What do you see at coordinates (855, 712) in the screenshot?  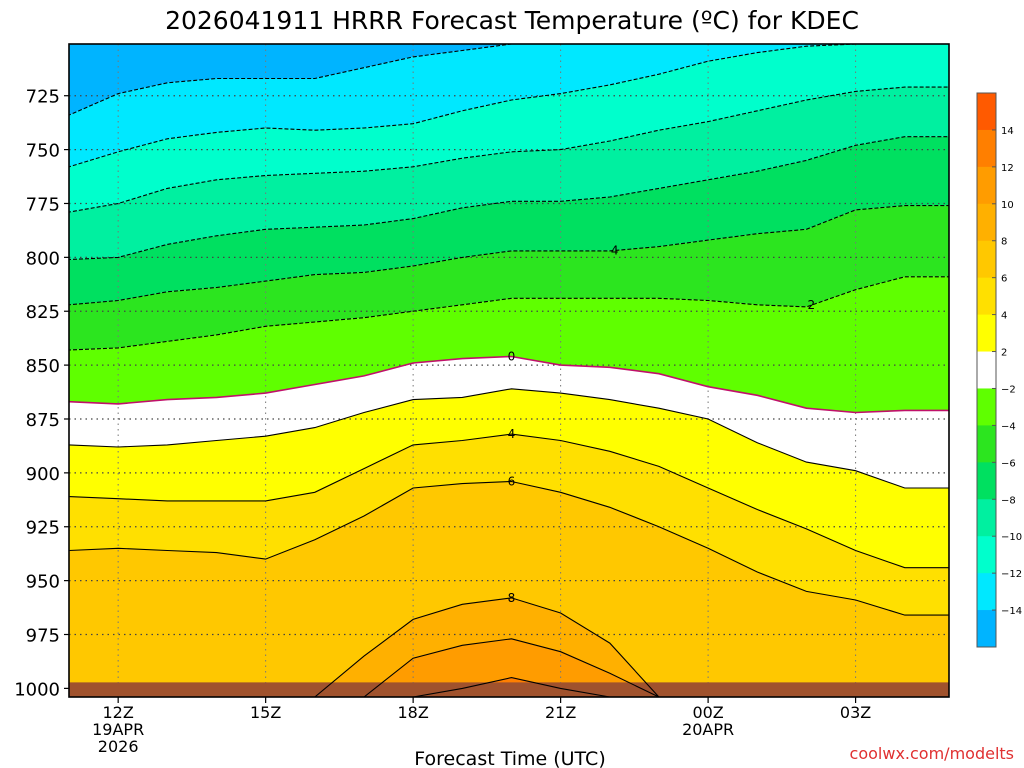 I see `time-tick-label: 03Z` at bounding box center [855, 712].